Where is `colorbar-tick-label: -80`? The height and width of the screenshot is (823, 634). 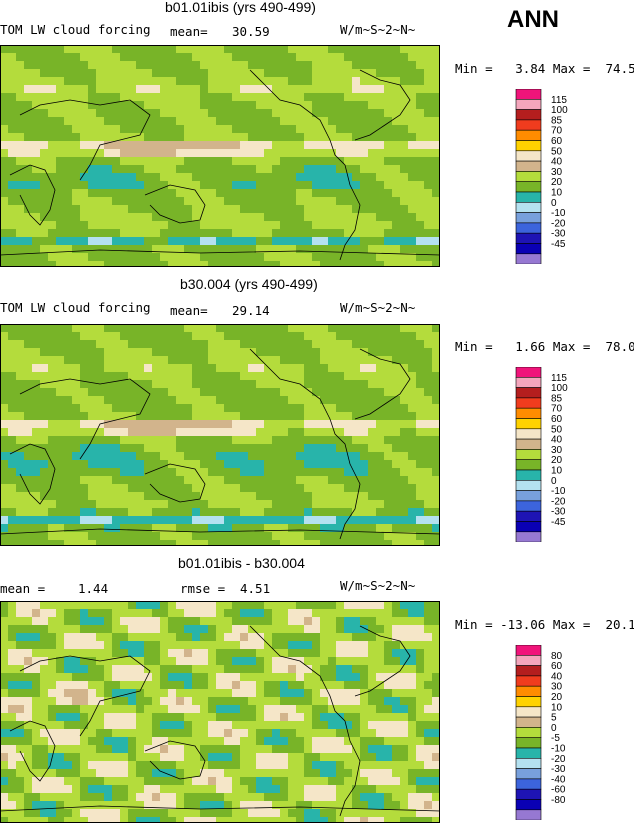
colorbar-tick-label: -80 is located at coordinates (558, 800).